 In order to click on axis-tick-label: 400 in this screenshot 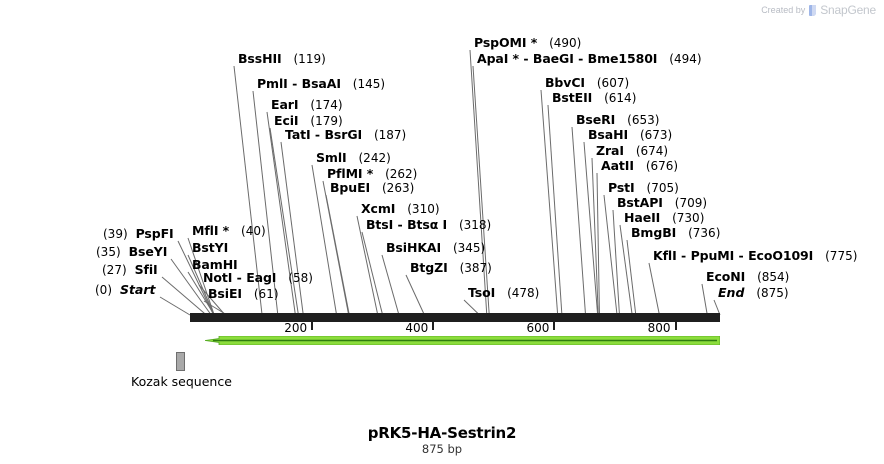, I will do `click(417, 328)`.